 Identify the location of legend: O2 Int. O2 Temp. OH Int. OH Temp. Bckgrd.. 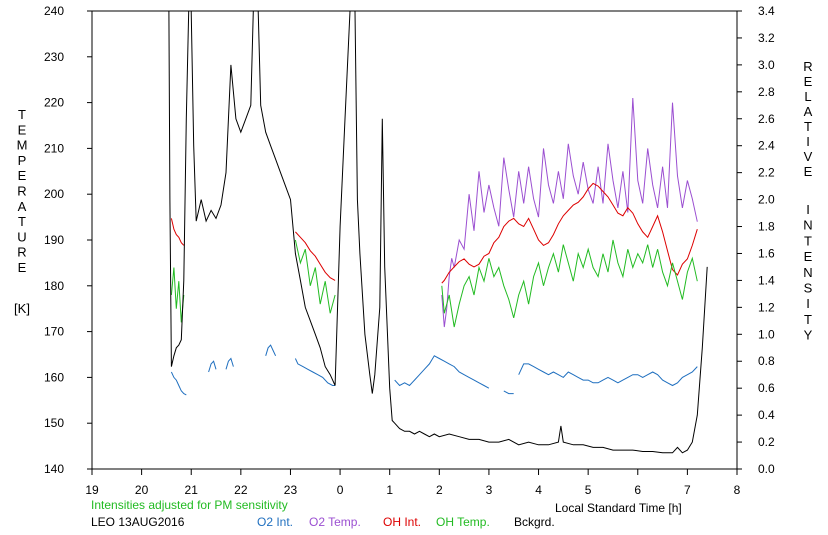
(406, 522).